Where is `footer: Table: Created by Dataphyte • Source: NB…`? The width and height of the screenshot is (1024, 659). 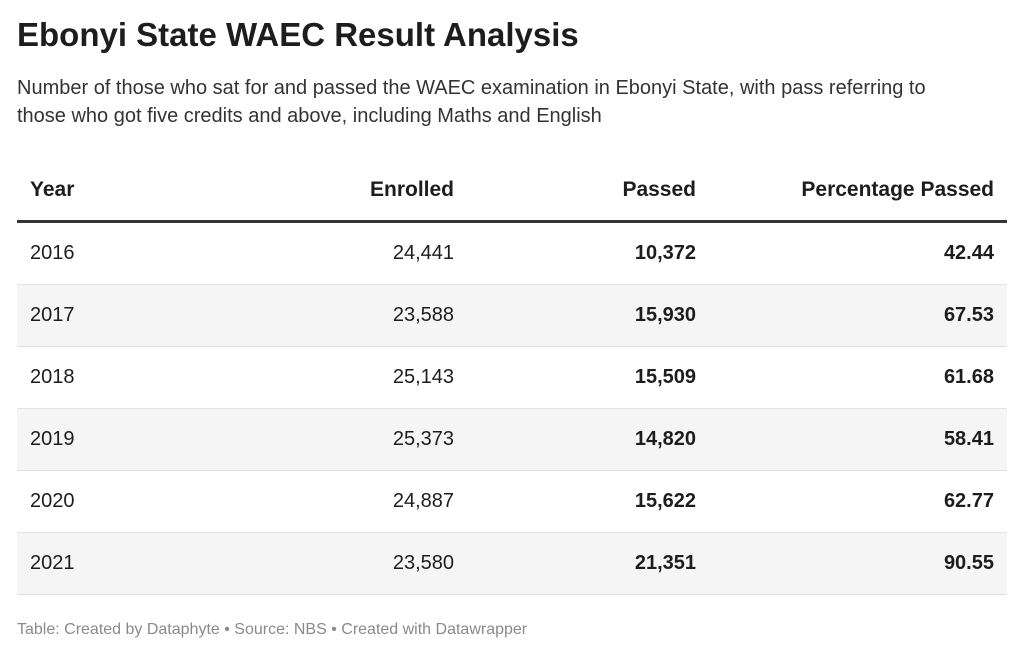
footer: Table: Created by Dataphyte • Source: NB… is located at coordinates (272, 629).